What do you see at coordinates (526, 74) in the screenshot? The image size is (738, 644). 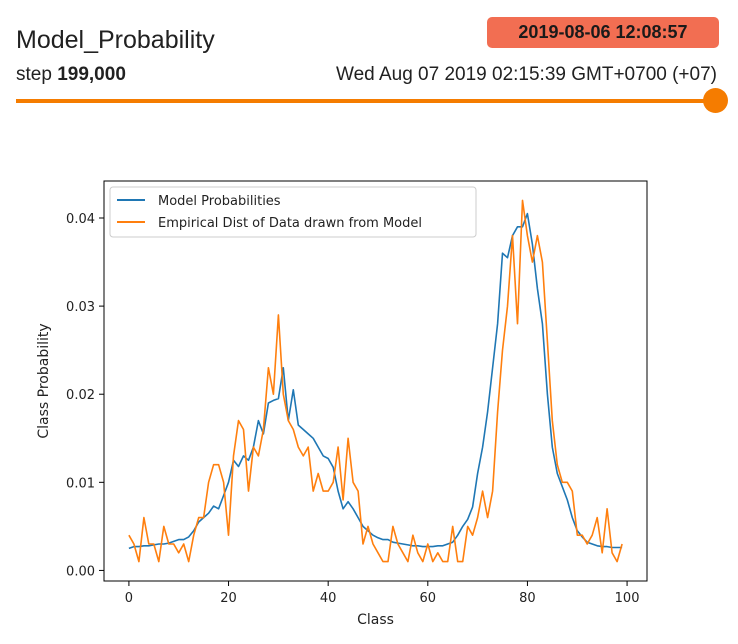 I see `wall-time: Wed Aug 07 2019 02:15:39 GMT+0700 (+07)` at bounding box center [526, 74].